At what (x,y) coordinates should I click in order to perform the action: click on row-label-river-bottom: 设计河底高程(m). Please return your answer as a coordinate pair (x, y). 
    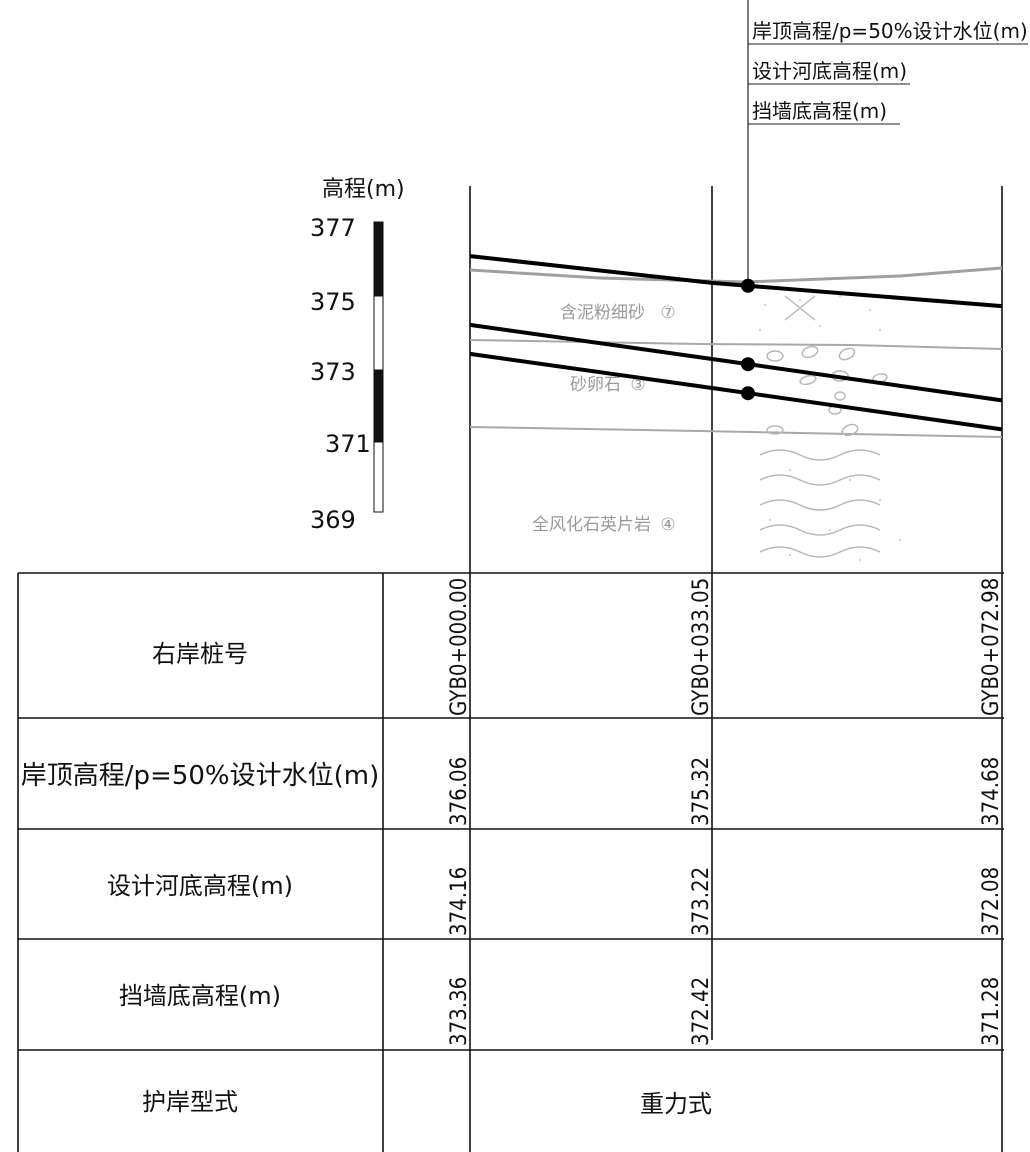
    Looking at the image, I should click on (200, 886).